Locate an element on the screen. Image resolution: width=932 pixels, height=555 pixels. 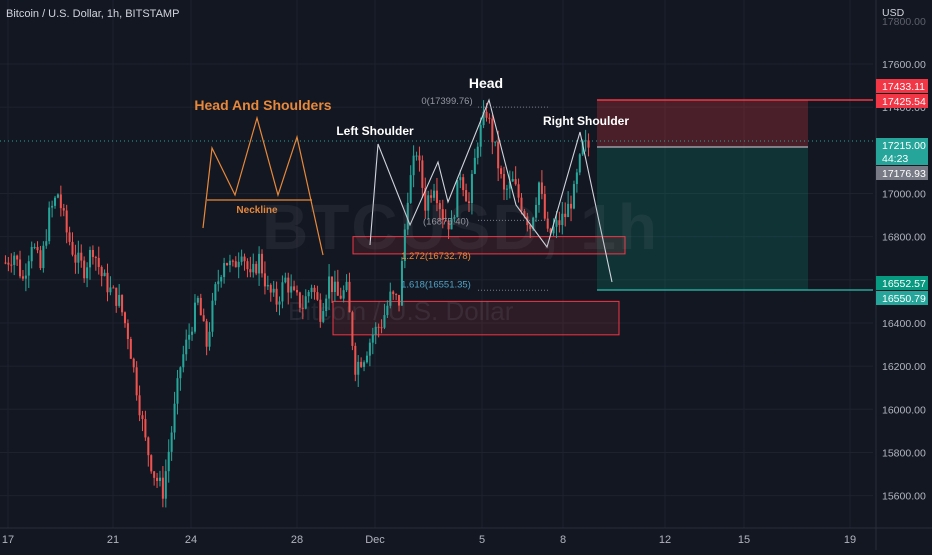
price-tick-label: 16800.00 is located at coordinates (904, 238).